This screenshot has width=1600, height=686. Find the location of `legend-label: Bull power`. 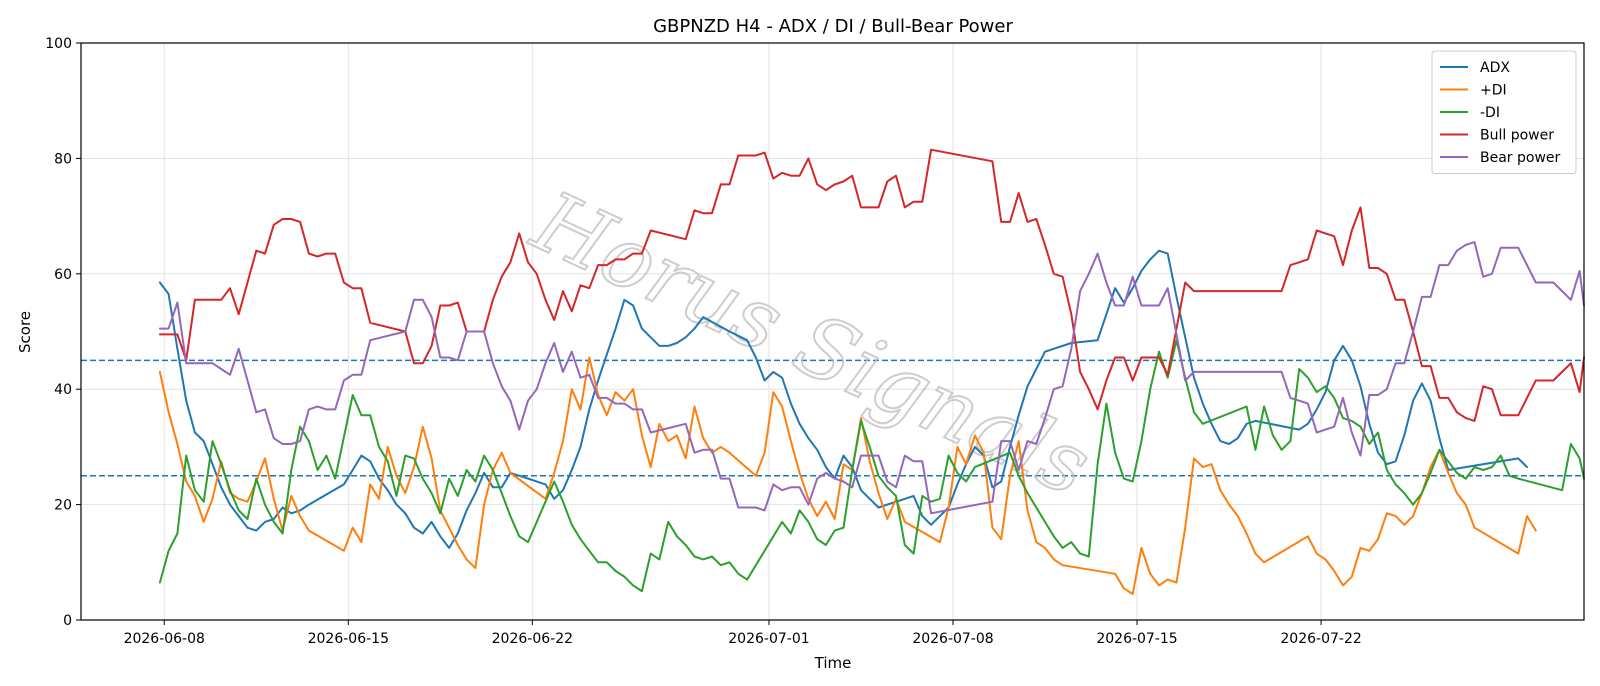

legend-label: Bull power is located at coordinates (1517, 136).